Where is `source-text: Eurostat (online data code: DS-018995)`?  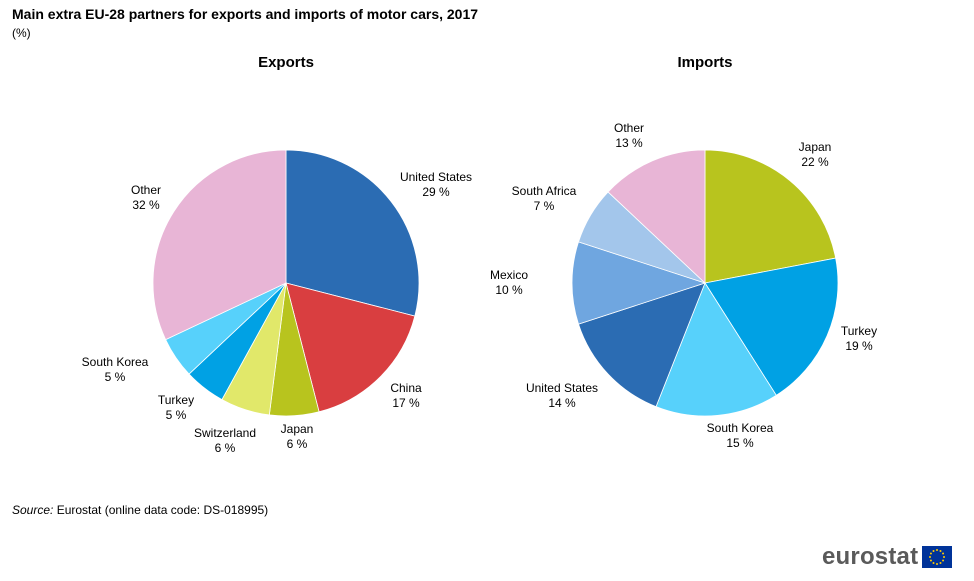
source-text: Eurostat (online data code: DS-018995) is located at coordinates (162, 510).